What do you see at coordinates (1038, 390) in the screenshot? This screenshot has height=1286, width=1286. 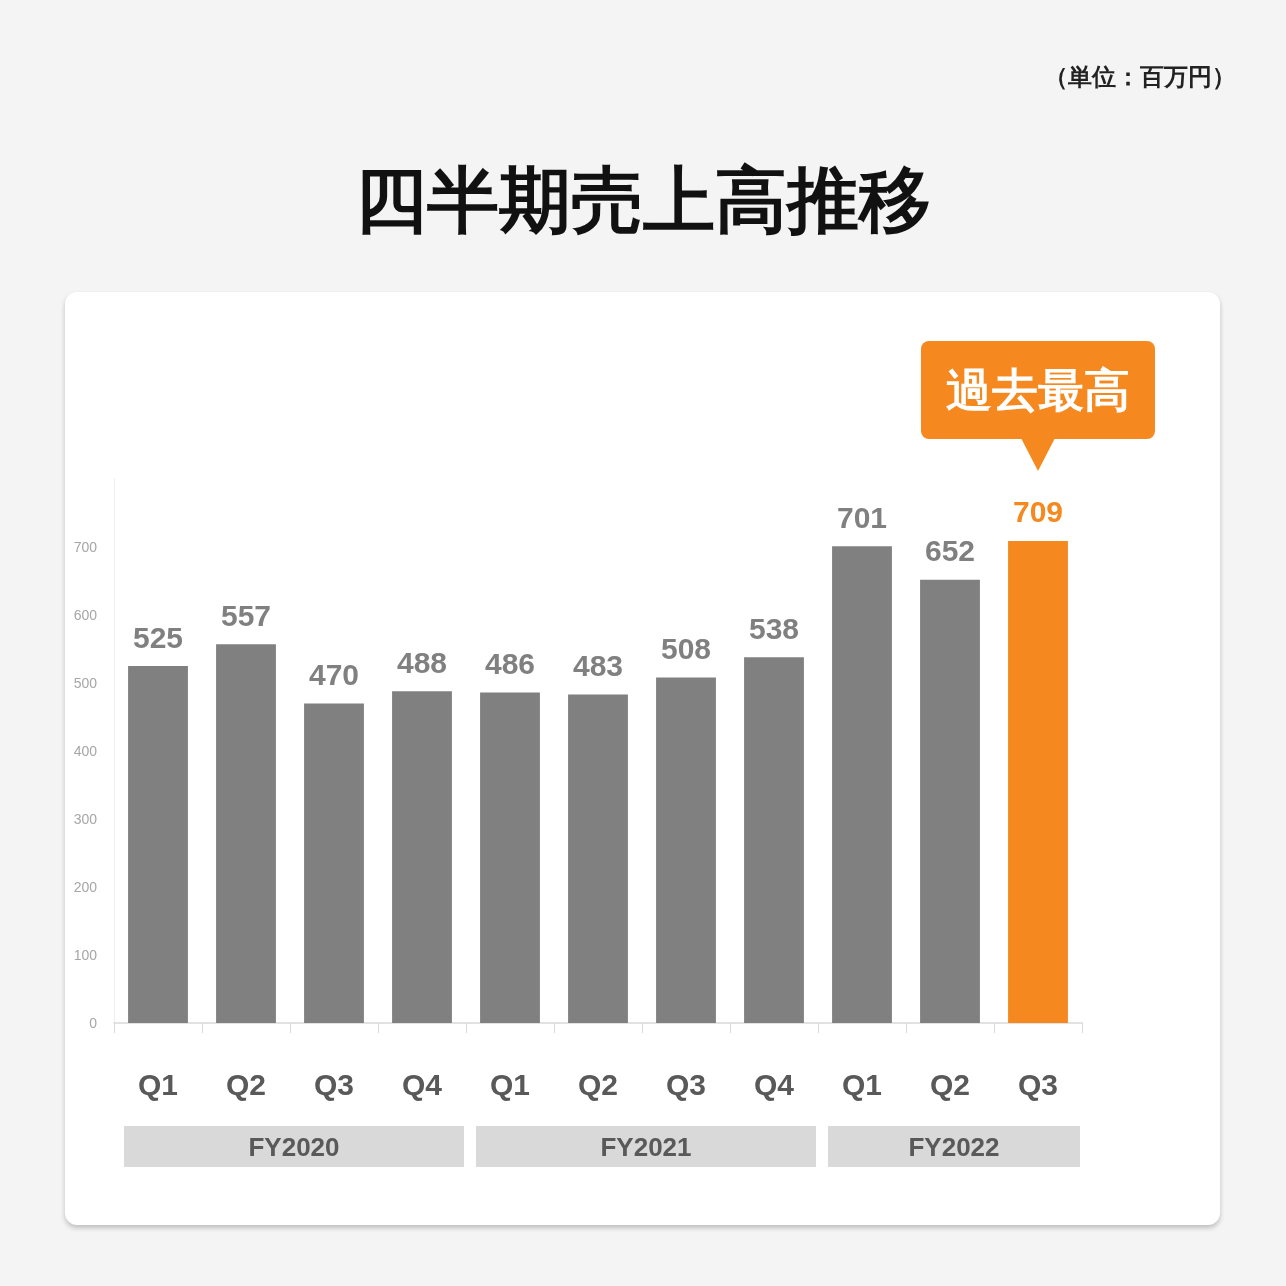 I see `annotation: 過去最高` at bounding box center [1038, 390].